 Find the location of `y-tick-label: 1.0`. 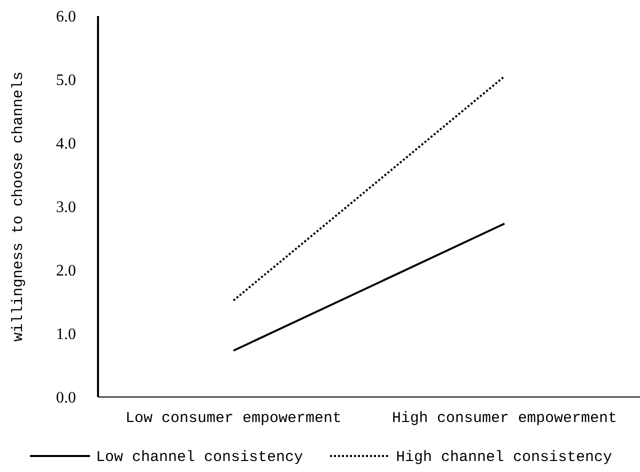

y-tick-label: 1.0 is located at coordinates (66, 335).